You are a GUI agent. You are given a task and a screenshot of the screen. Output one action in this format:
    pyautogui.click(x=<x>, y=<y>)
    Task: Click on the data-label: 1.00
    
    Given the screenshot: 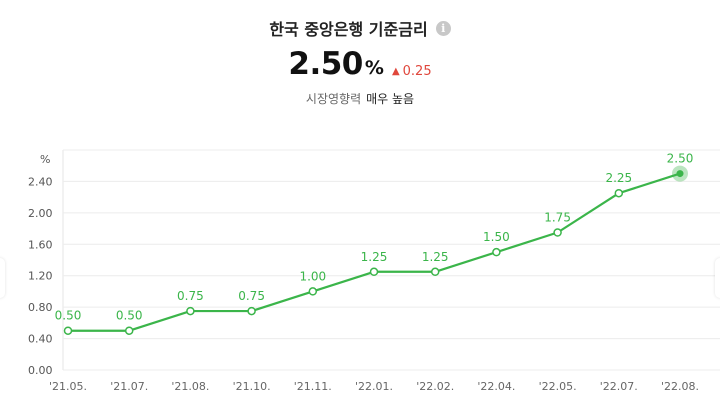 What is the action you would take?
    pyautogui.click(x=312, y=276)
    